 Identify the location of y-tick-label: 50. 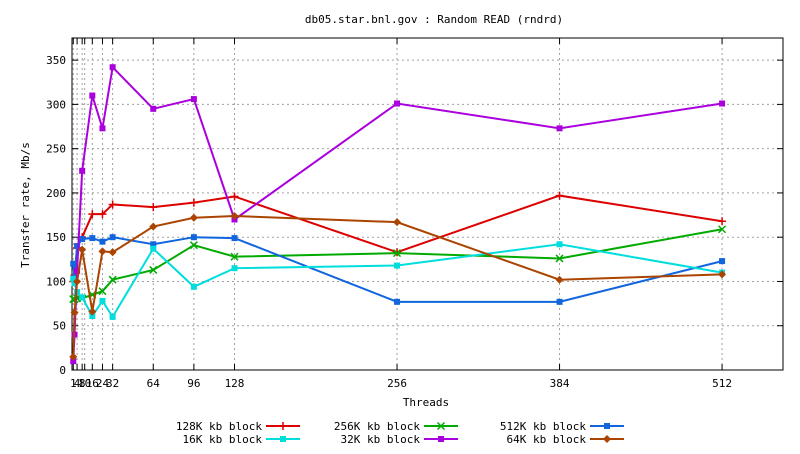
(59, 326).